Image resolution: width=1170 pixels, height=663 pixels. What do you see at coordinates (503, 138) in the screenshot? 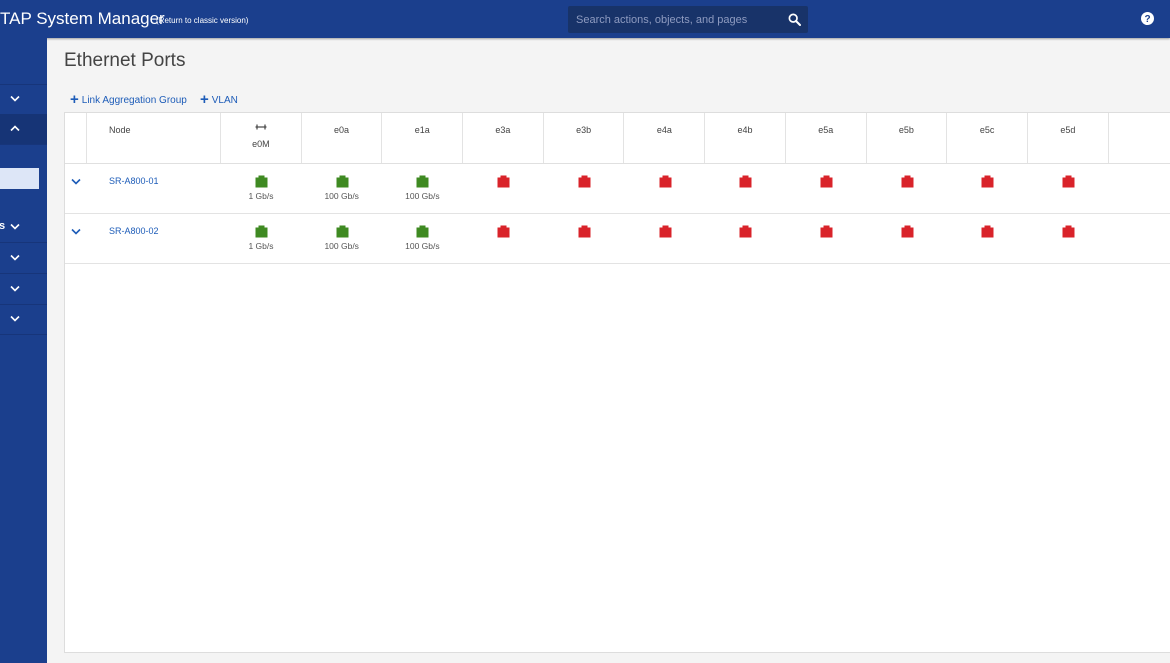
I see `port-column-header: e3a` at bounding box center [503, 138].